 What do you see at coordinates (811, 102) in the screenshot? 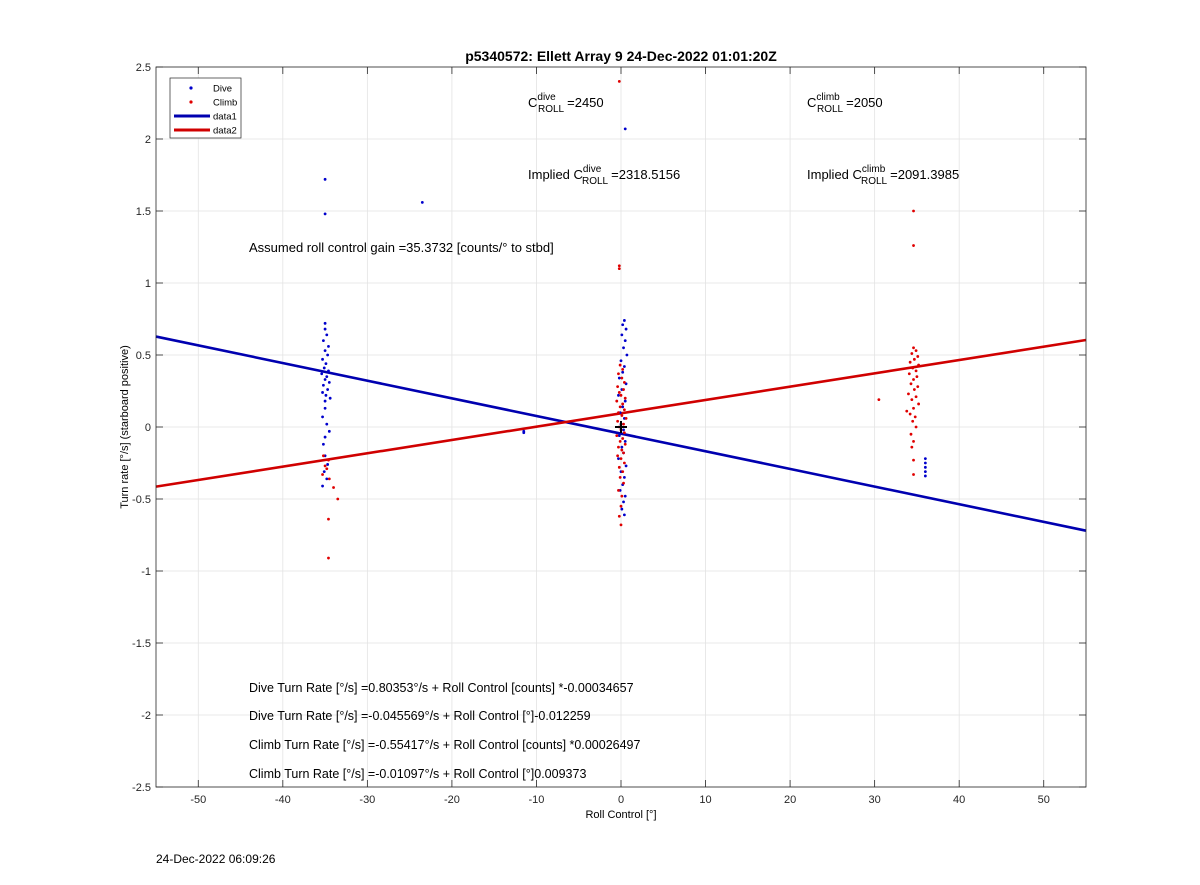
I see `c-roll-climb-prefix: C` at bounding box center [811, 102].